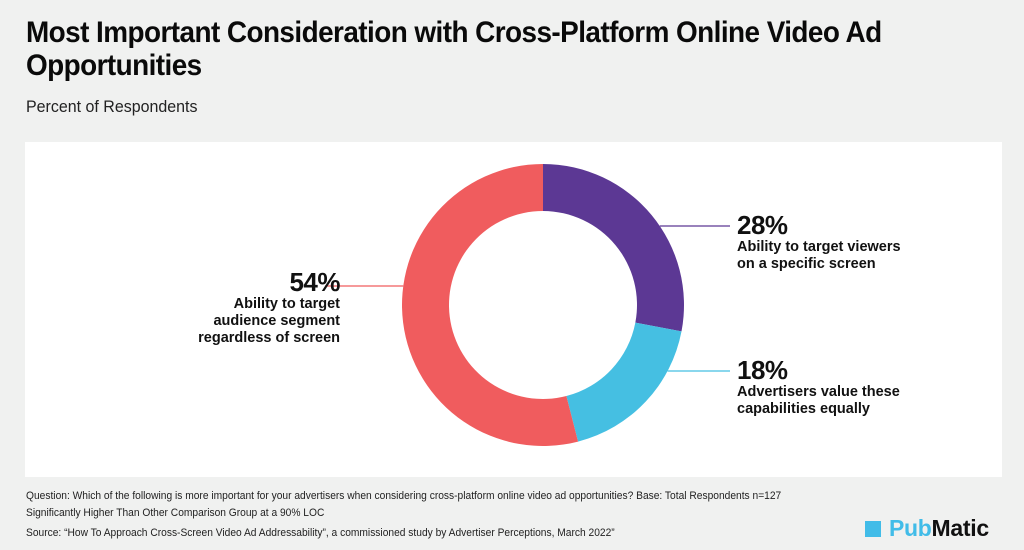 The image size is (1024, 550). I want to click on logo-wordmark: PubMatic, so click(939, 528).